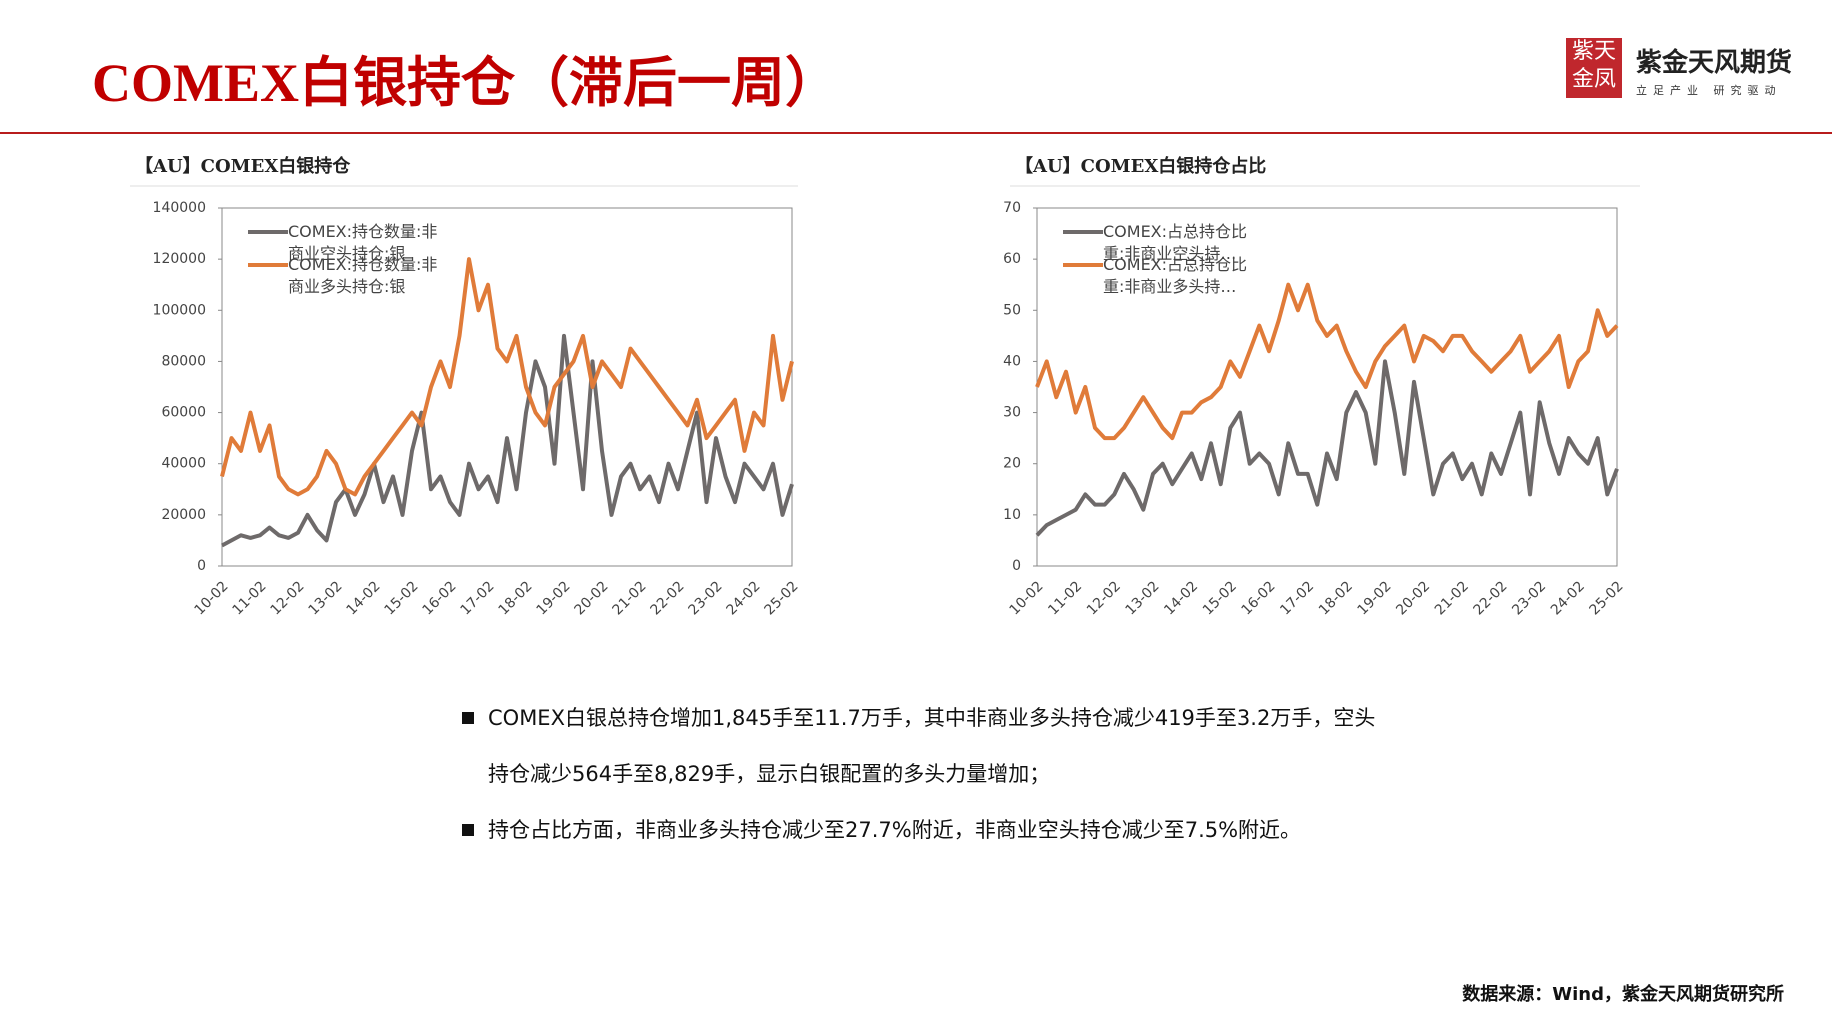 The image size is (1832, 1012). What do you see at coordinates (1012, 464) in the screenshot?
I see `y-tick-label: 20` at bounding box center [1012, 464].